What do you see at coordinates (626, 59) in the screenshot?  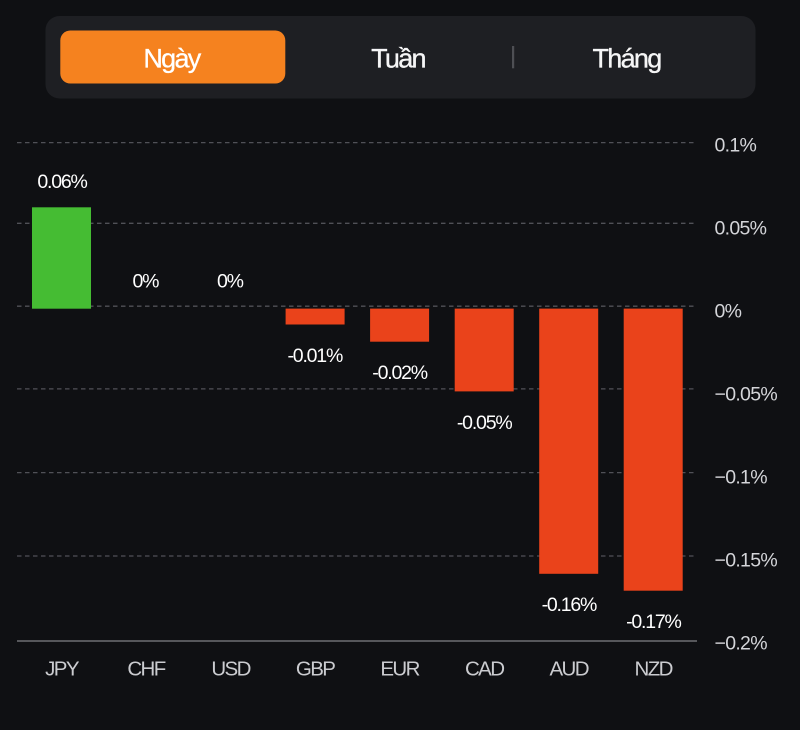 I see `svg-text: Tháng` at bounding box center [626, 59].